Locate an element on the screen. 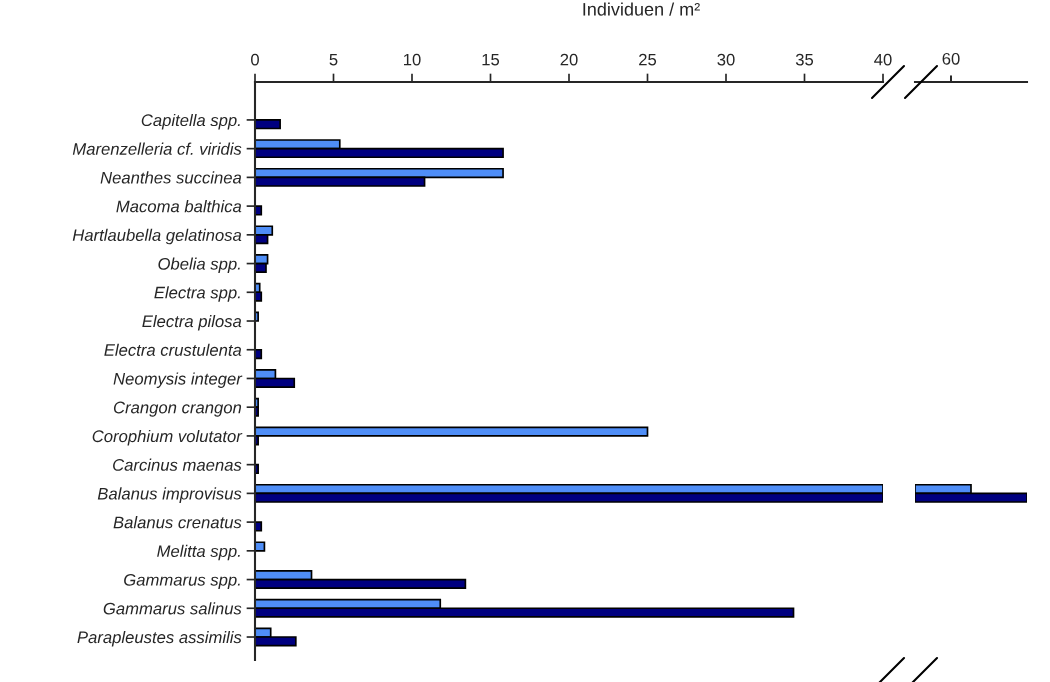 This screenshot has height=682, width=1050. x-tick-label: 30 is located at coordinates (726, 59).